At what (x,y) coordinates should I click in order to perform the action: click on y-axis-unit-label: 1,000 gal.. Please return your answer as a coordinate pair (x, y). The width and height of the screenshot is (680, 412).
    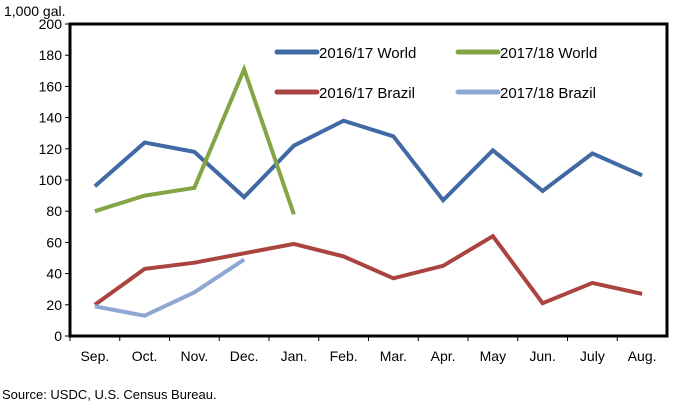
    Looking at the image, I should click on (35, 11).